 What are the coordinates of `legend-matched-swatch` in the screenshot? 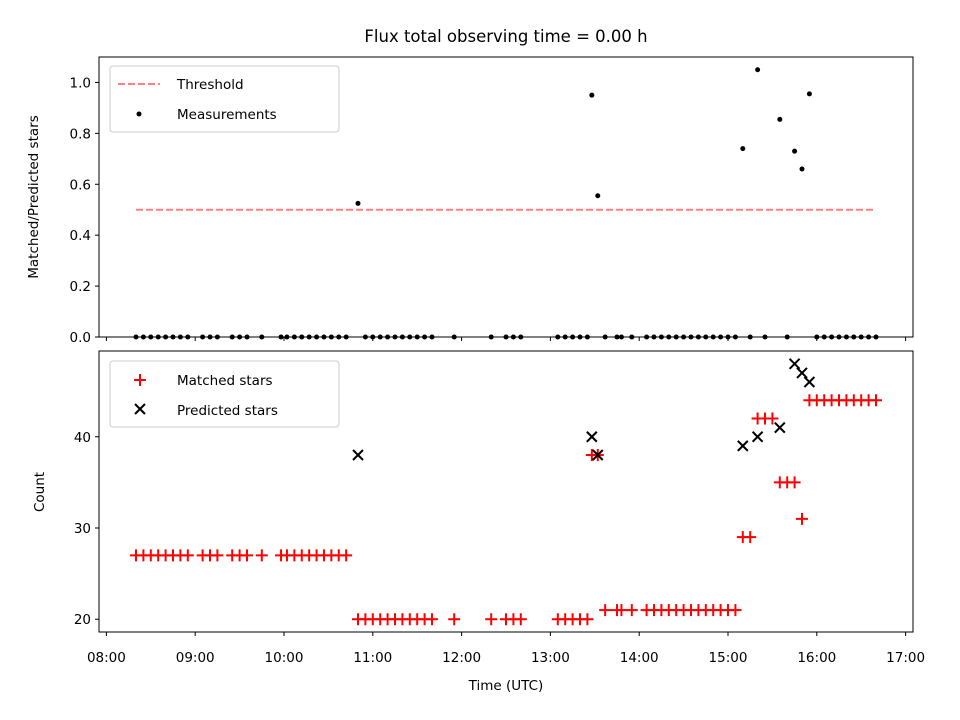 It's located at (140, 380).